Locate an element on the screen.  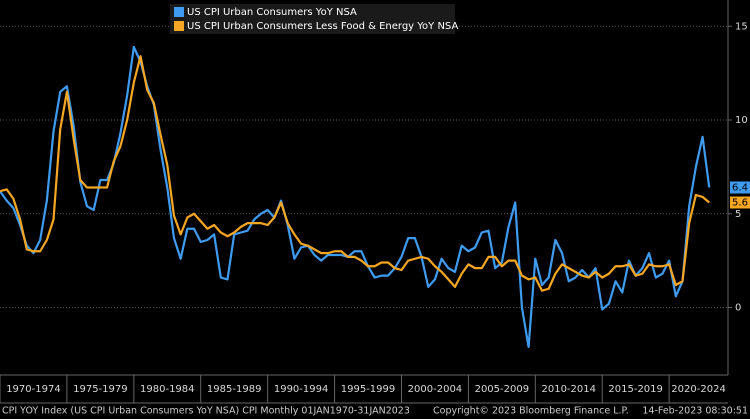
footer-copyright: Copyright© 2023 Bloomberg Finance L.P. is located at coordinates (531, 411).